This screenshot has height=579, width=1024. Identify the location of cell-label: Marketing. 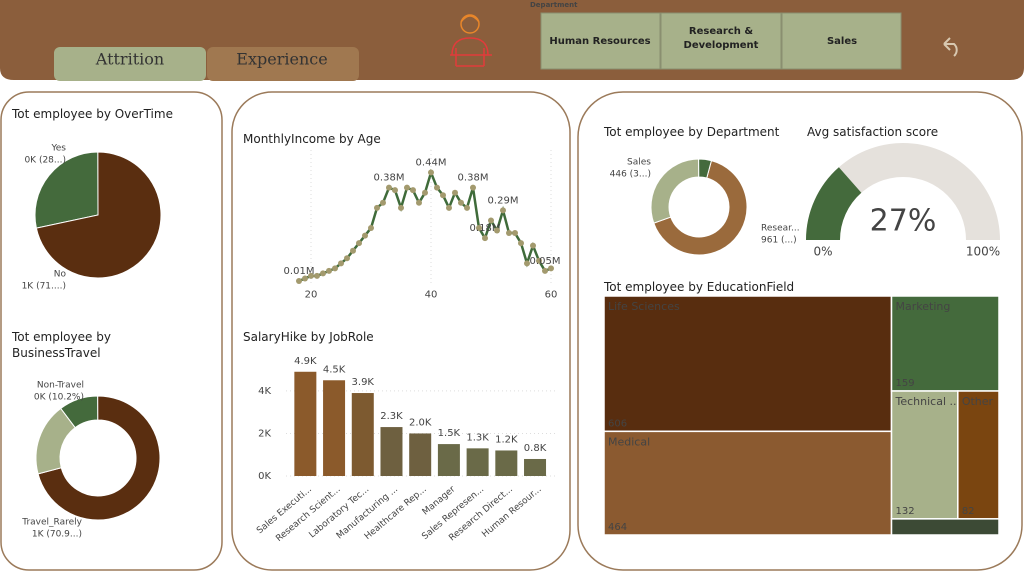
(923, 306).